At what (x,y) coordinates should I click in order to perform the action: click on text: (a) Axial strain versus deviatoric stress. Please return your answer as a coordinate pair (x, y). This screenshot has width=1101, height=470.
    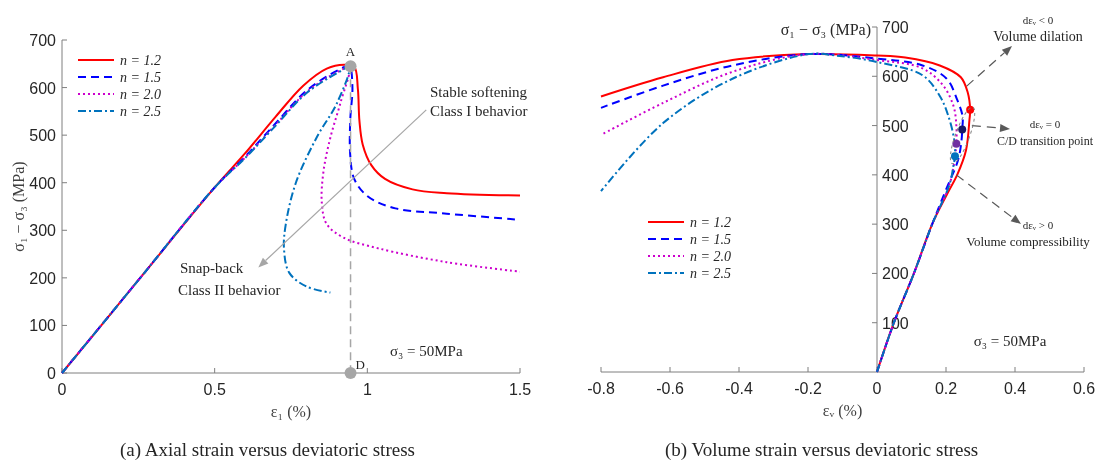
    Looking at the image, I should click on (267, 450).